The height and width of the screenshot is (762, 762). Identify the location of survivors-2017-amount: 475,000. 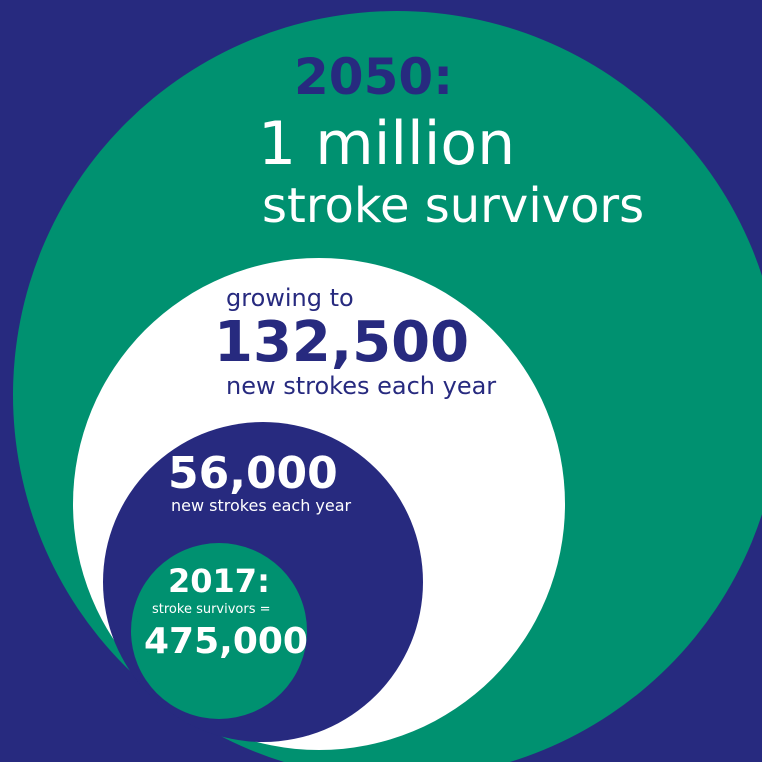
(226, 641).